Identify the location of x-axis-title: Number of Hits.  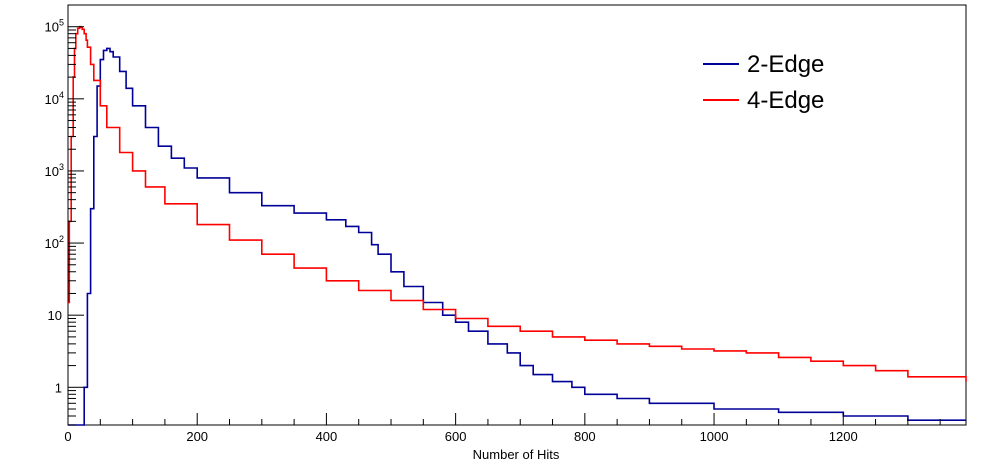
(516, 454).